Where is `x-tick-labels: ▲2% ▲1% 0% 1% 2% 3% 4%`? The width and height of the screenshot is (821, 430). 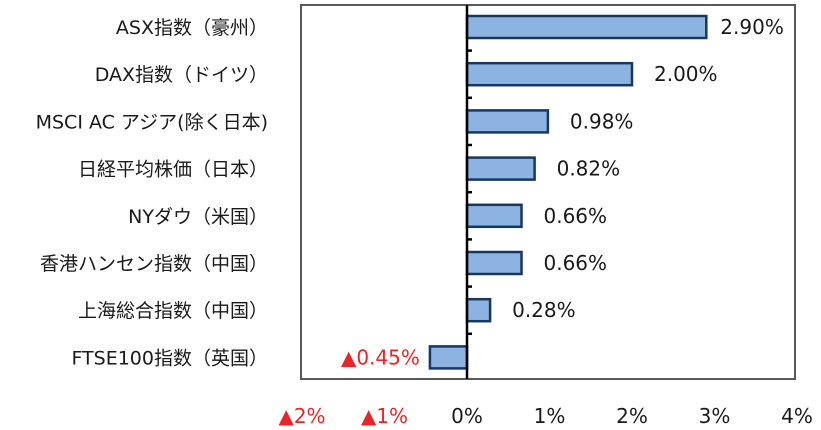
x-tick-labels: ▲2% ▲1% 0% 1% 2% 3% 4% is located at coordinates (545, 416).